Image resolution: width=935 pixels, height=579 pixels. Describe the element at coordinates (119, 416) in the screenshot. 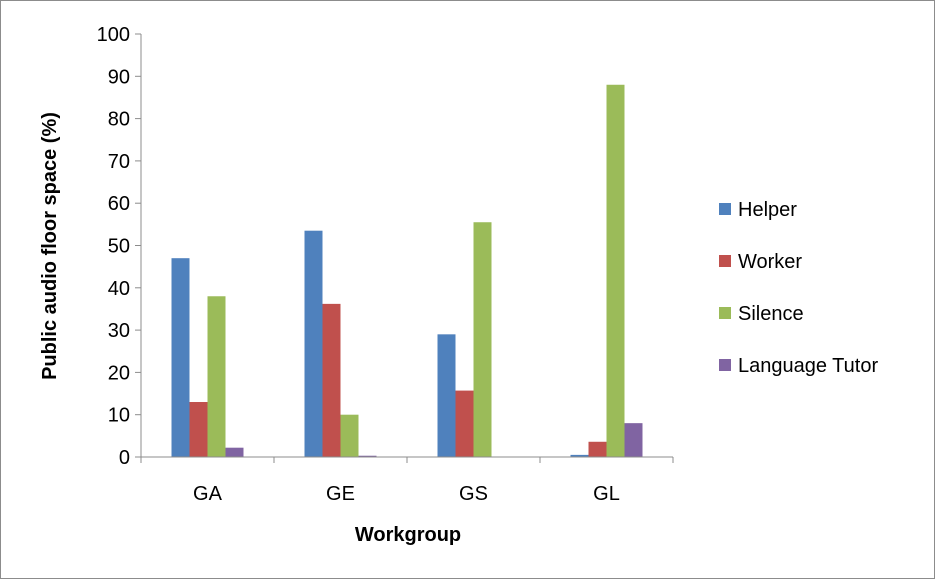

I see `y-tick-label: 10` at that location.